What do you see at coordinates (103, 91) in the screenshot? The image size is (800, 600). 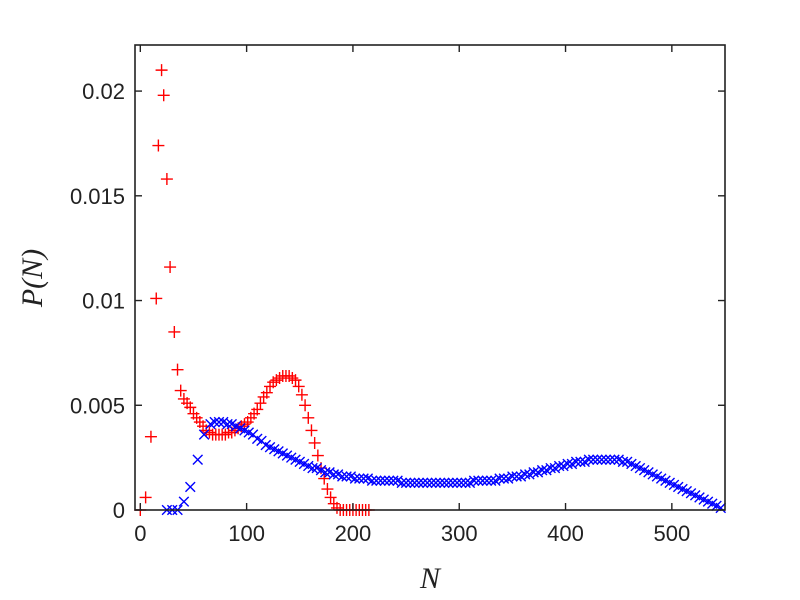 I see `y-tick-label: 0.02` at bounding box center [103, 91].